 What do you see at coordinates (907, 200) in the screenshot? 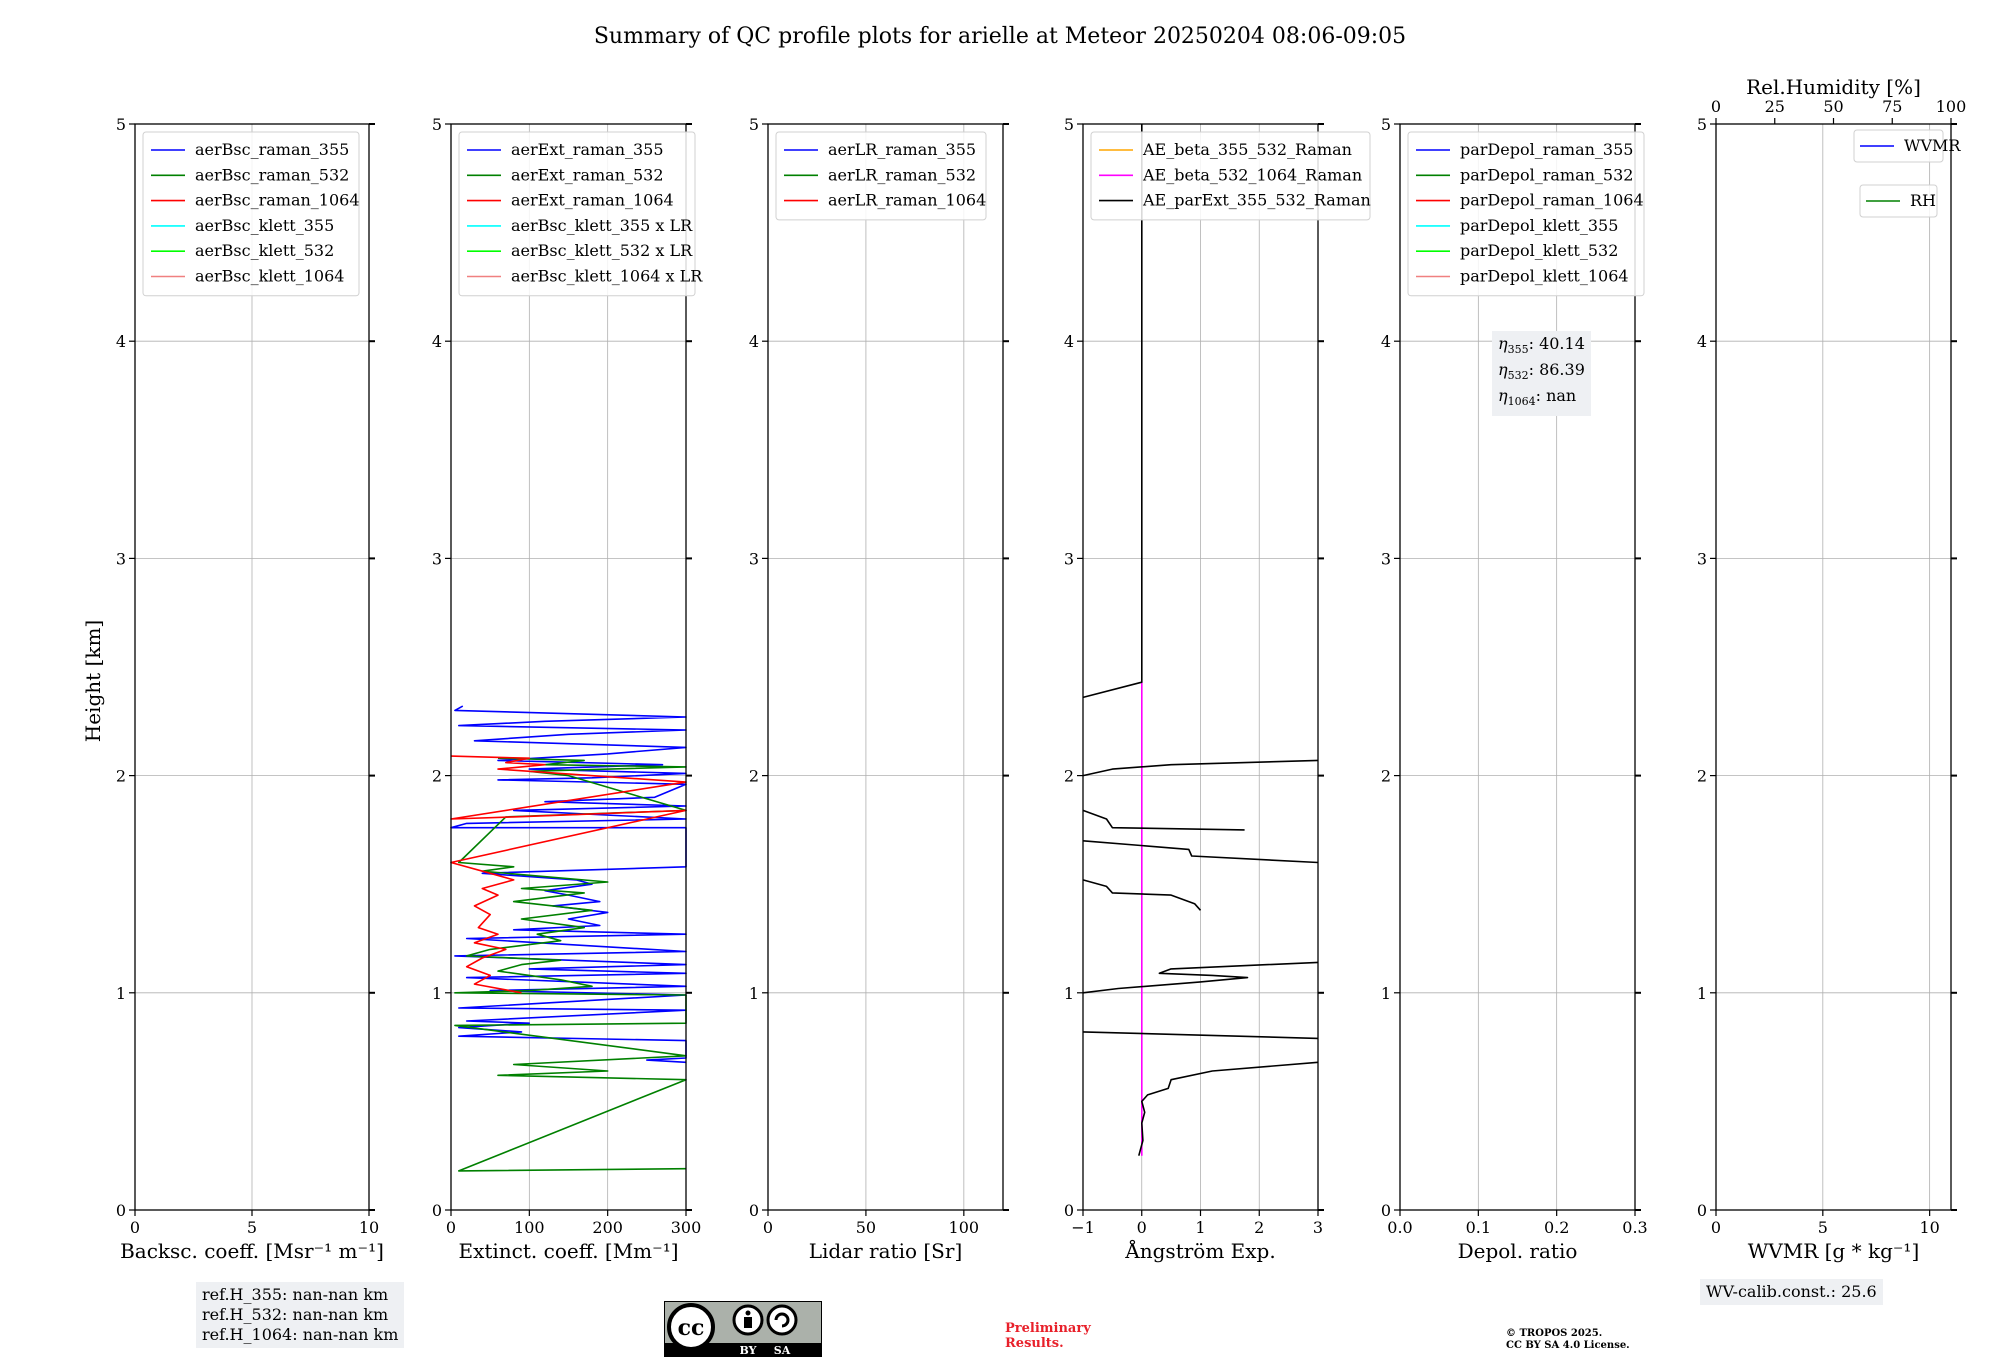
I see `legend-label: aerLR_raman_1064` at bounding box center [907, 200].